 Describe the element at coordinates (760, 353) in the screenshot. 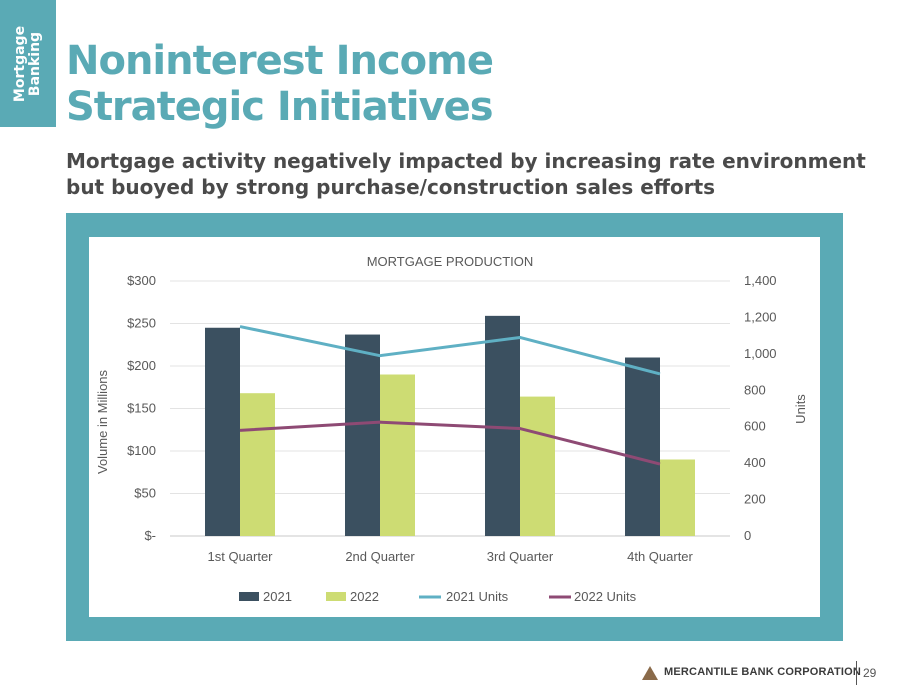

I see `y2-tick-label: 1,000` at that location.